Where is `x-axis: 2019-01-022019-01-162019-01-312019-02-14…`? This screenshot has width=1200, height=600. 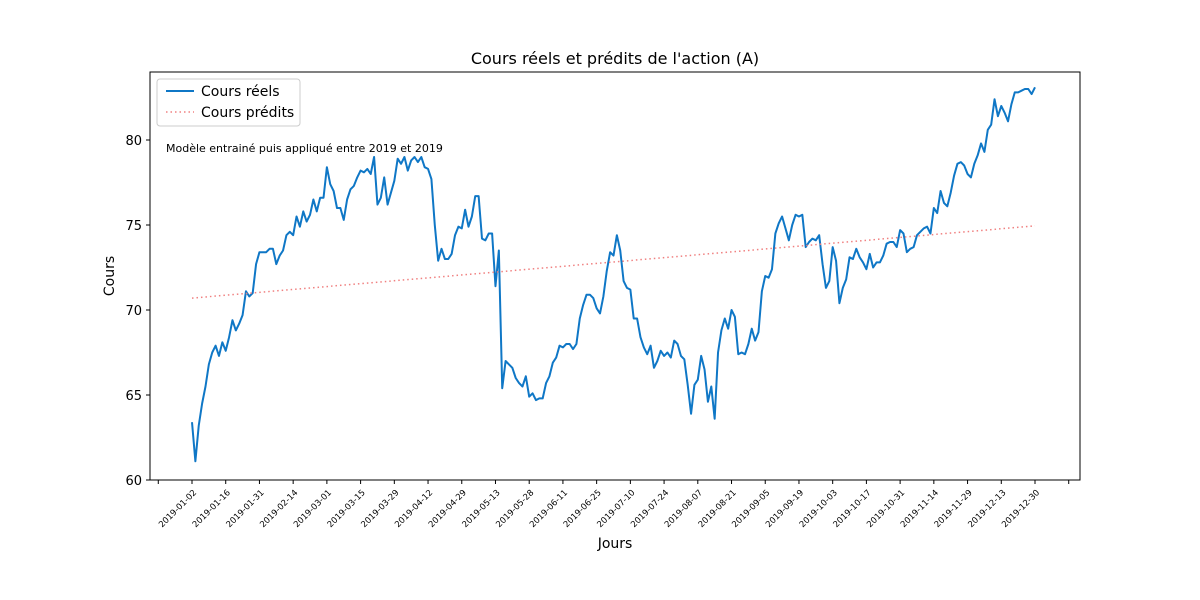
x-axis: 2019-01-022019-01-162019-01-312019-02-14… is located at coordinates (613, 505).